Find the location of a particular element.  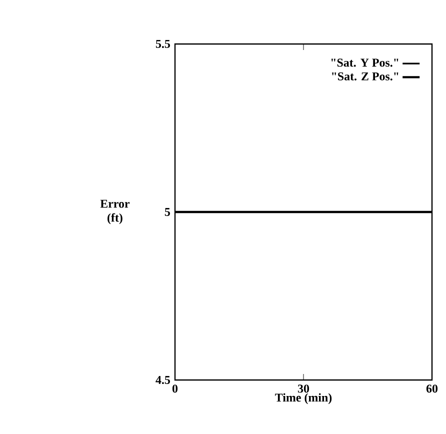

legend-label: "Sat. Z Pos." is located at coordinates (365, 76).